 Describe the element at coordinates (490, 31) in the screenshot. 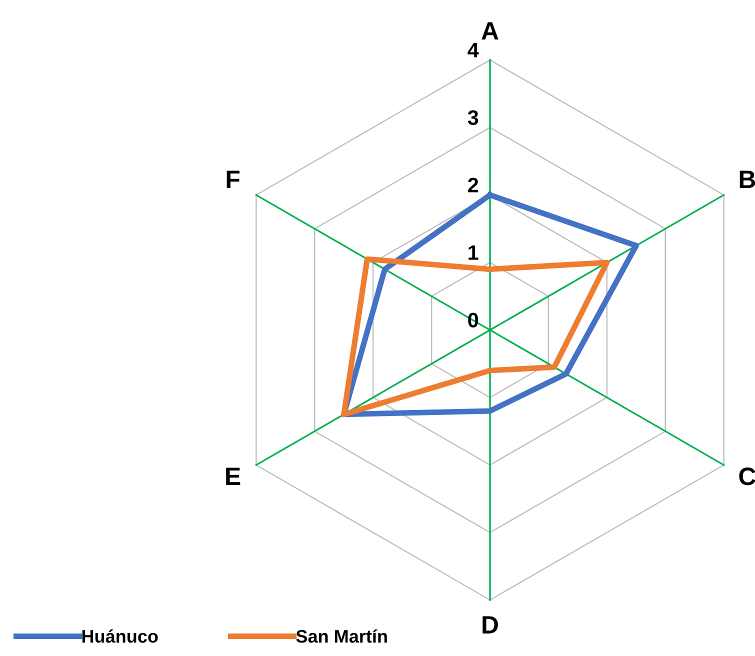

I see `spoke-label: A` at that location.